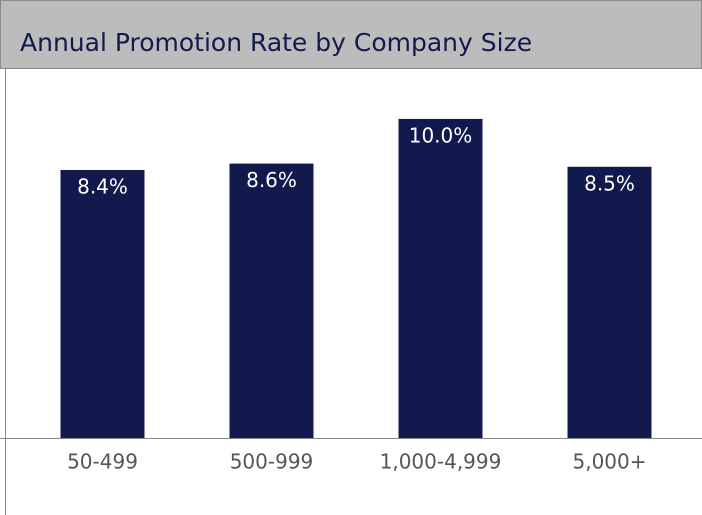 The width and height of the screenshot is (702, 515). What do you see at coordinates (102, 186) in the screenshot?
I see `value-label: 8.4%` at bounding box center [102, 186].